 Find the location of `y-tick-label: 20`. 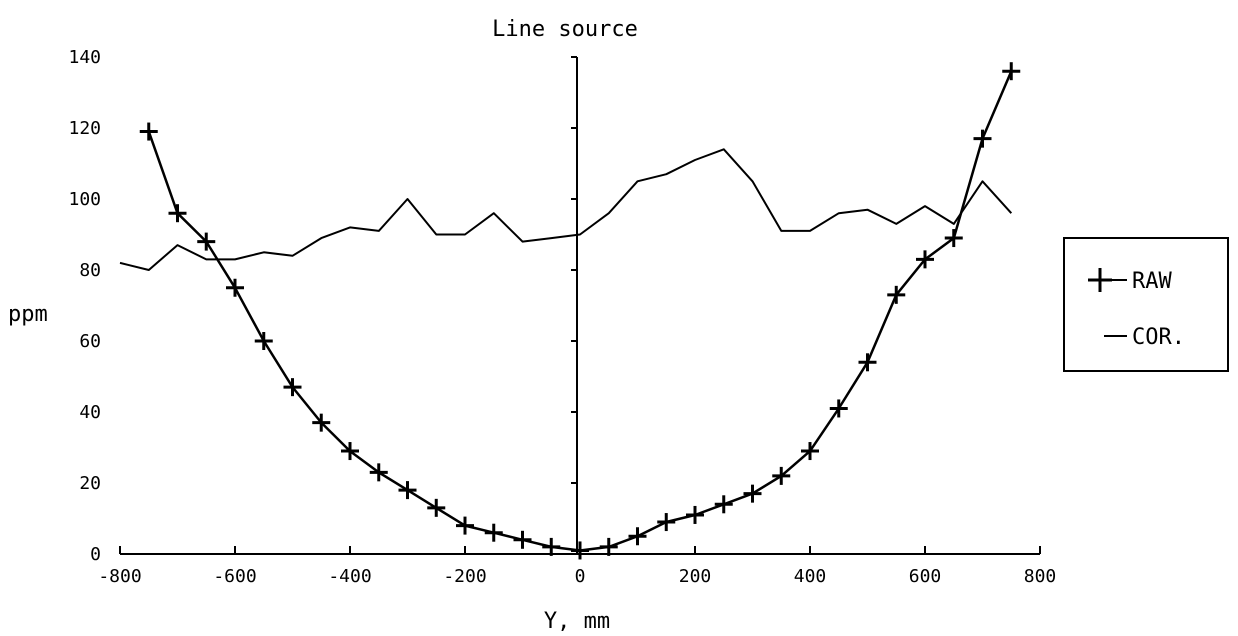

y-tick-label: 20 is located at coordinates (90, 483).